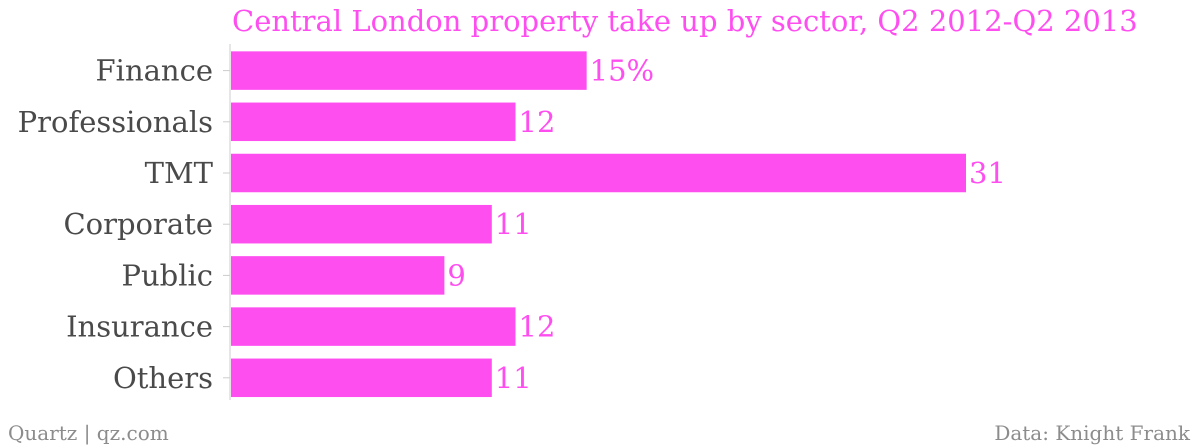  Describe the element at coordinates (1092, 433) in the screenshot. I see `footer-source-right: Data: Knight Frank` at that location.